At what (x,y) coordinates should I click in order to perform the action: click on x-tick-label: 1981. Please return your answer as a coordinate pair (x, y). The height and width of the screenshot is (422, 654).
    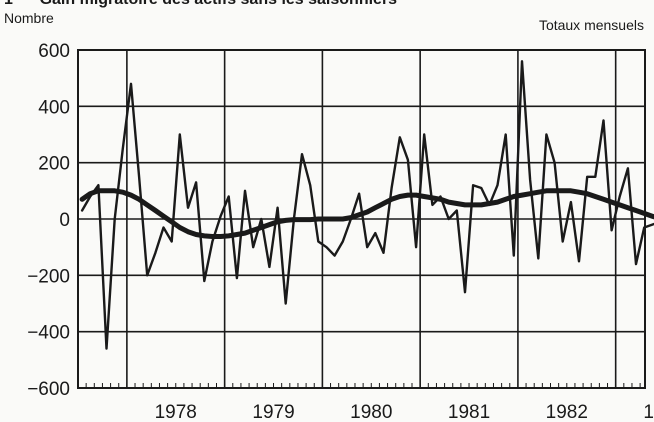
    Looking at the image, I should click on (469, 412).